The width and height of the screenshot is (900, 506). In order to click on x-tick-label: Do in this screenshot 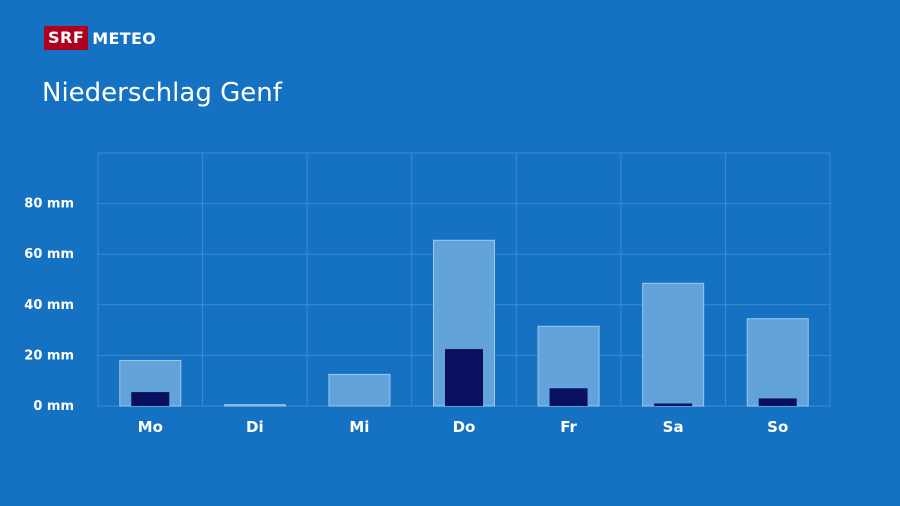, I will do `click(464, 427)`.